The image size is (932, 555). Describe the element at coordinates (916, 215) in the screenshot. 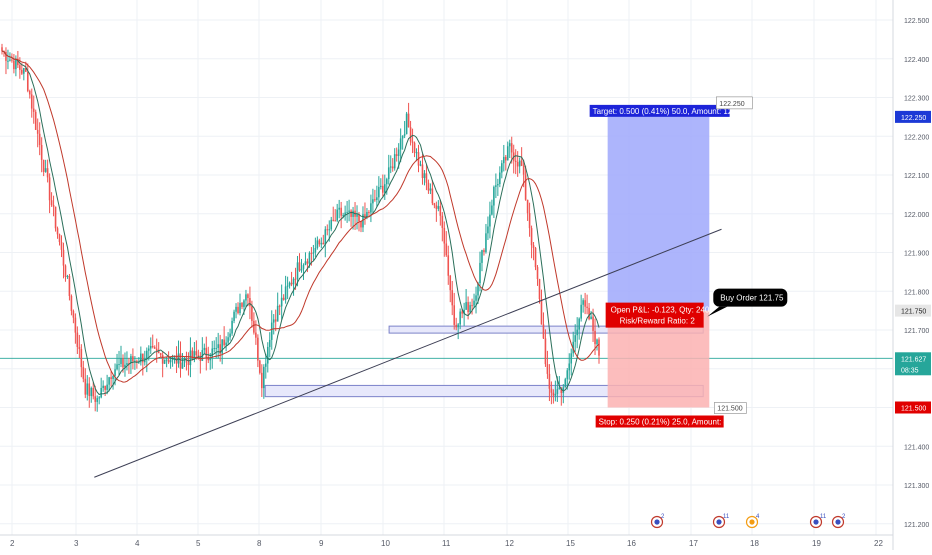

I see `price-tick: 122.000` at that location.